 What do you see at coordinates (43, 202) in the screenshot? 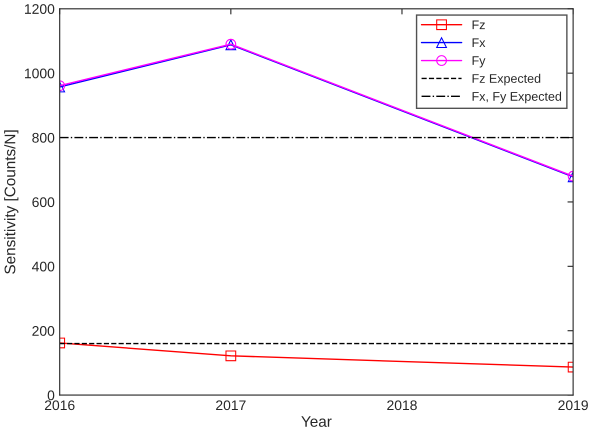
I see `y-tick-label: 600` at bounding box center [43, 202].